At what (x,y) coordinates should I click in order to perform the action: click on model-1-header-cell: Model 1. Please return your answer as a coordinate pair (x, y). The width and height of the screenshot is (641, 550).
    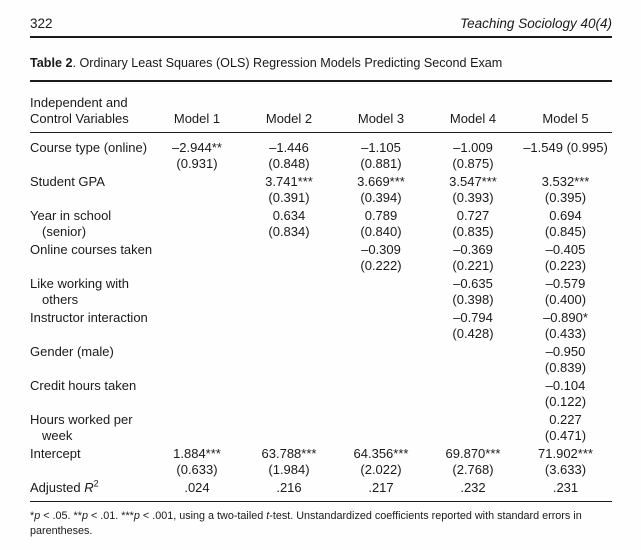
    Looking at the image, I should click on (197, 113).